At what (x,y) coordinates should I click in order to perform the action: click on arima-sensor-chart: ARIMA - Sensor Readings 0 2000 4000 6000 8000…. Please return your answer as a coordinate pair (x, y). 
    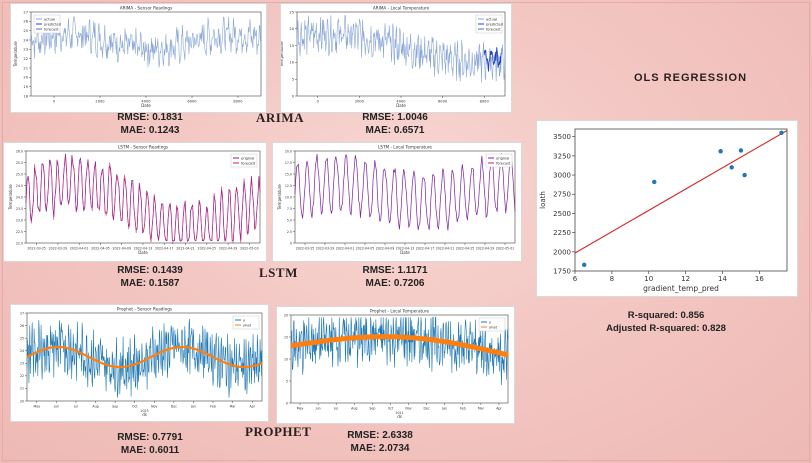
    Looking at the image, I should click on (138, 58).